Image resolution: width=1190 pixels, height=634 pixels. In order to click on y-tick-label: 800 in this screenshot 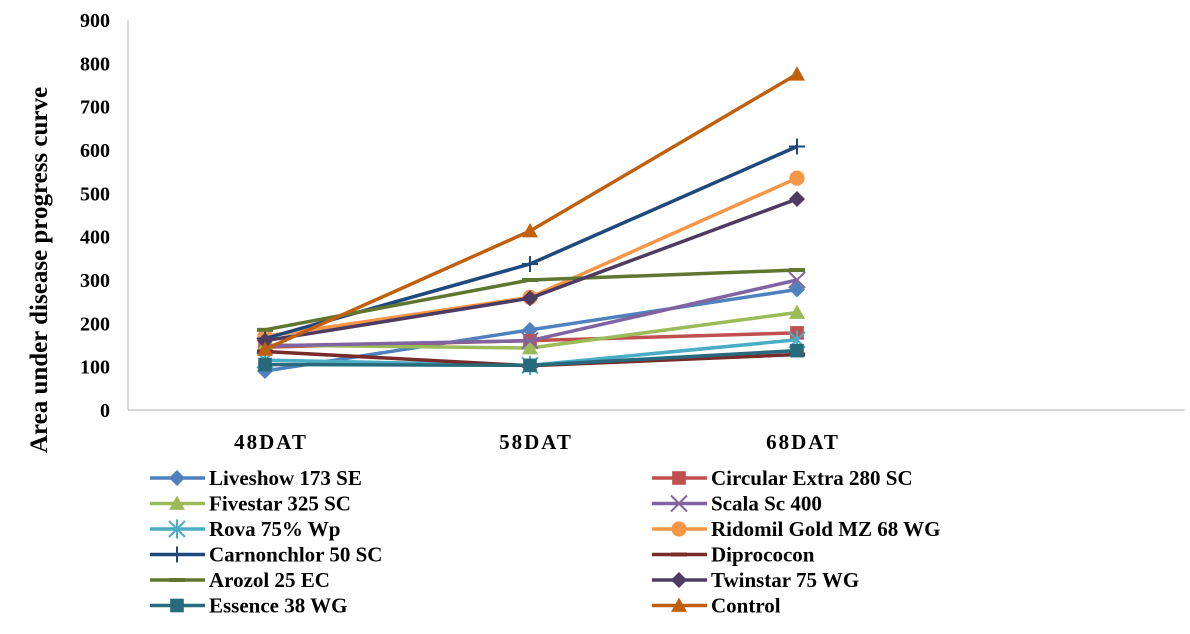, I will do `click(95, 64)`.